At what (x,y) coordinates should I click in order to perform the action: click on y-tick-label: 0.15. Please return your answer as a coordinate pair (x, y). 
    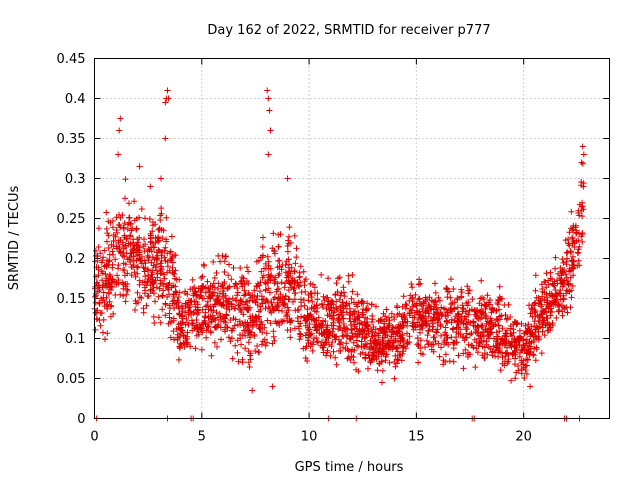
    Looking at the image, I should click on (71, 299).